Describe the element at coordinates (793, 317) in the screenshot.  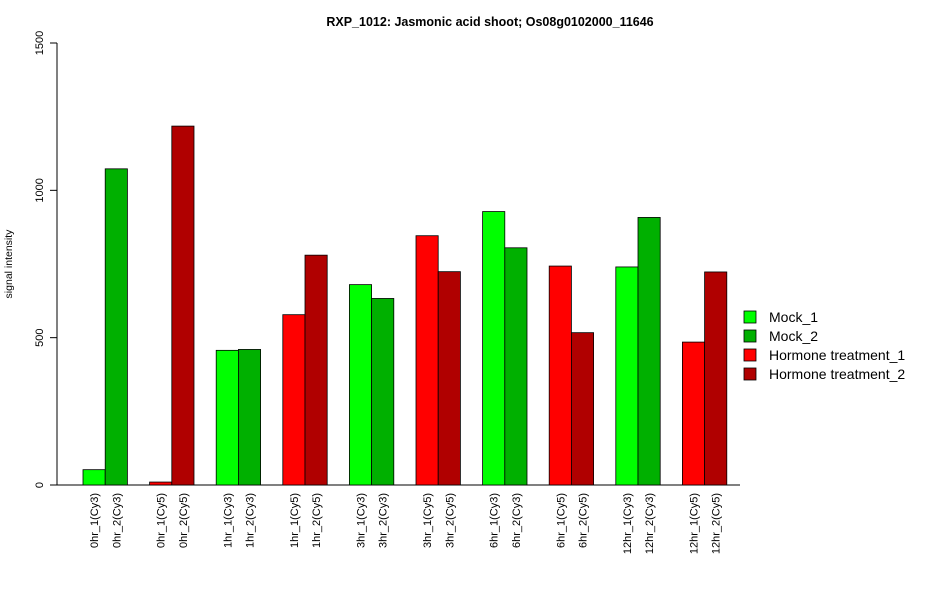
I see `legend-label: Mock_1` at that location.